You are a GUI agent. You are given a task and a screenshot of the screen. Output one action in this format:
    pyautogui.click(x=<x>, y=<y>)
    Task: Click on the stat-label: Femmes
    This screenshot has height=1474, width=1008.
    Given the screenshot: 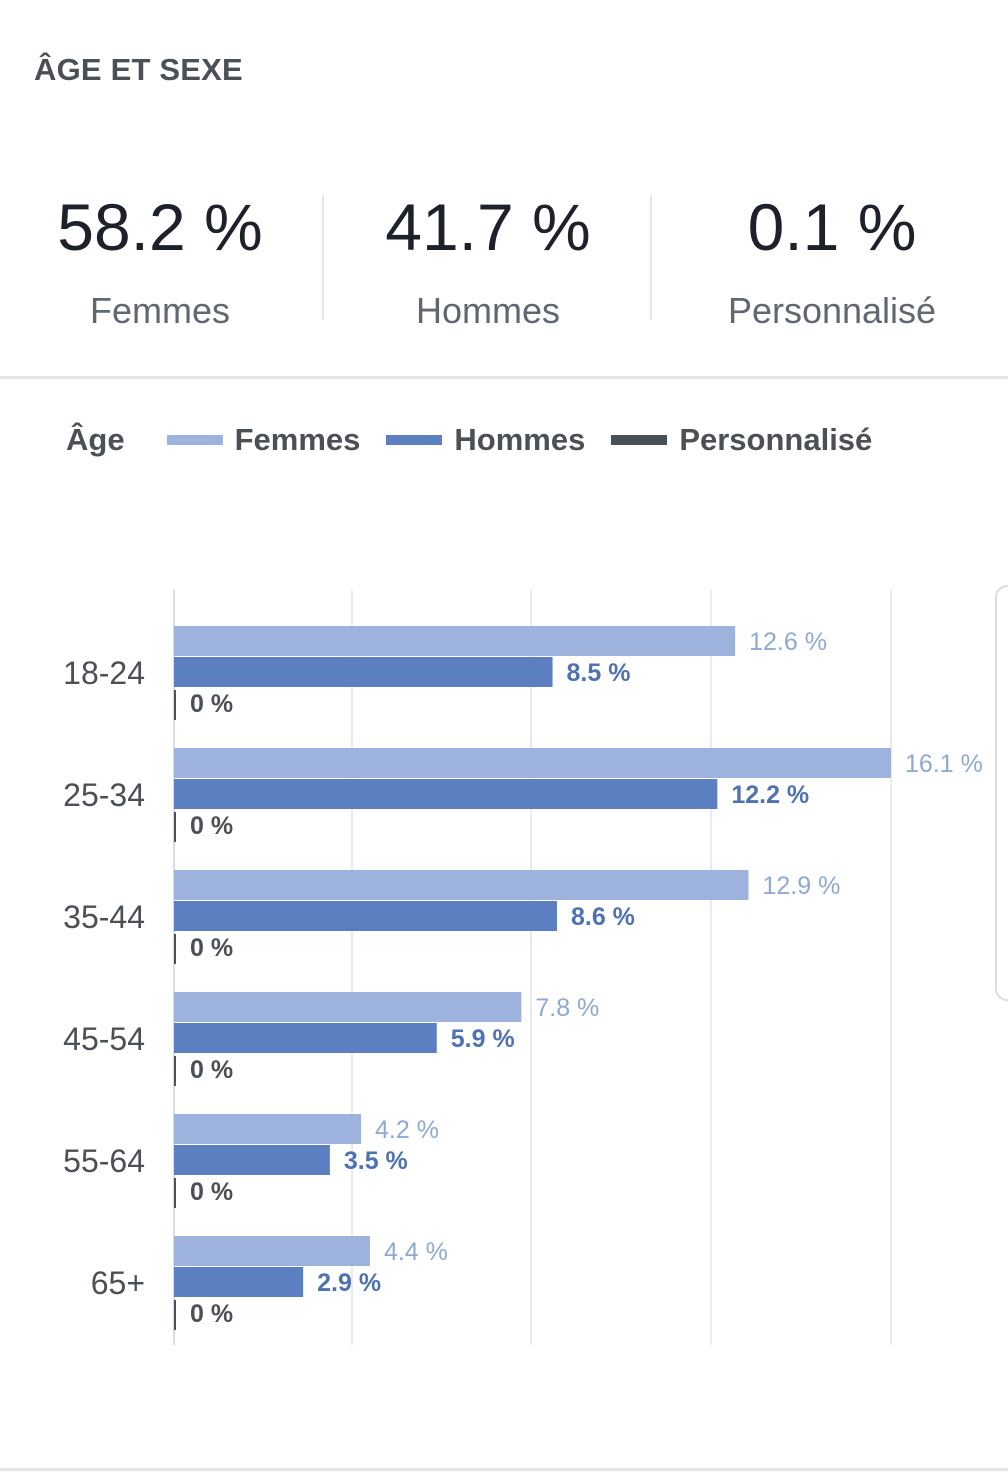 What is the action you would take?
    pyautogui.click(x=159, y=310)
    